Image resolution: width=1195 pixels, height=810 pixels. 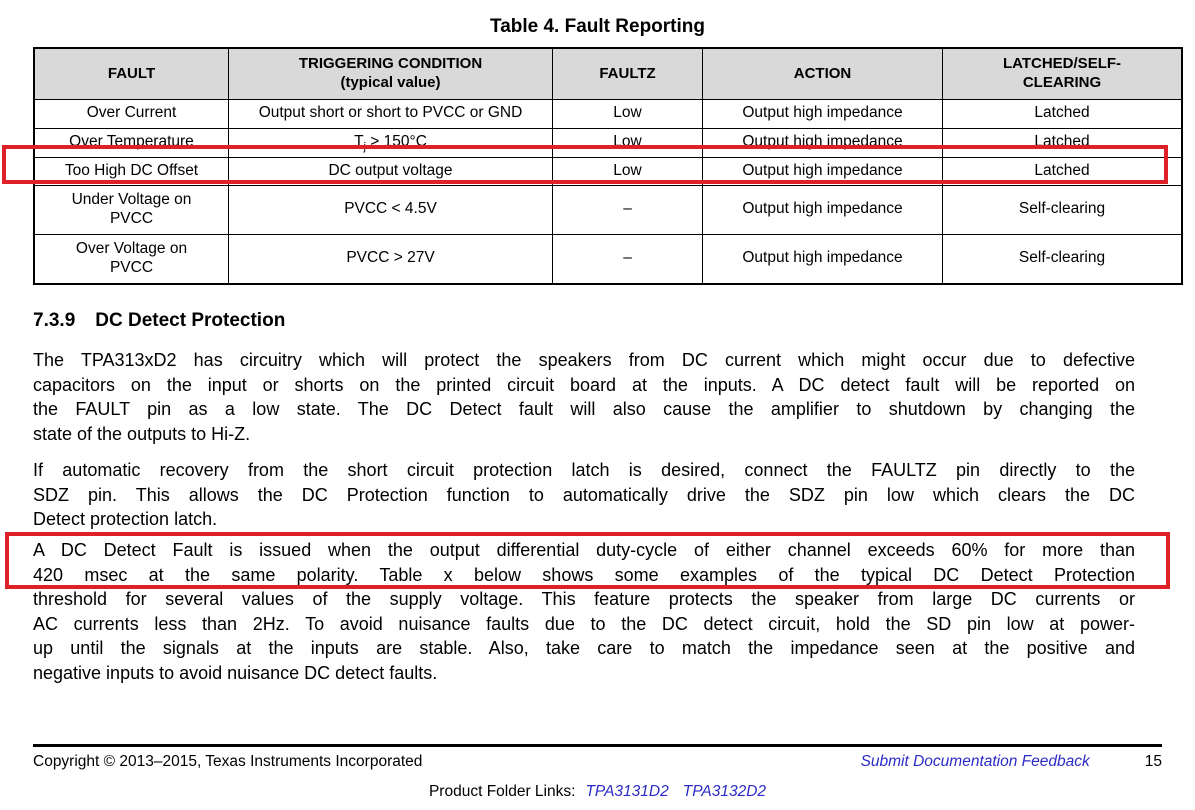 What do you see at coordinates (597, 26) in the screenshot?
I see `table-caption: Table 4. Fault Reporting` at bounding box center [597, 26].